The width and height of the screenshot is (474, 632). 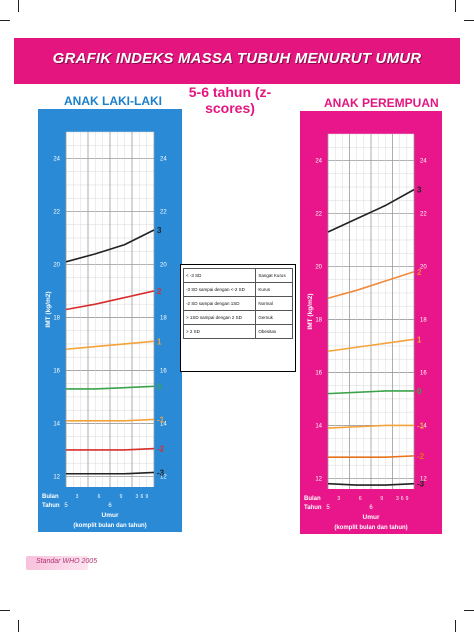 I want to click on legend-row: > 2 SD Obesitas, so click(x=237, y=331).